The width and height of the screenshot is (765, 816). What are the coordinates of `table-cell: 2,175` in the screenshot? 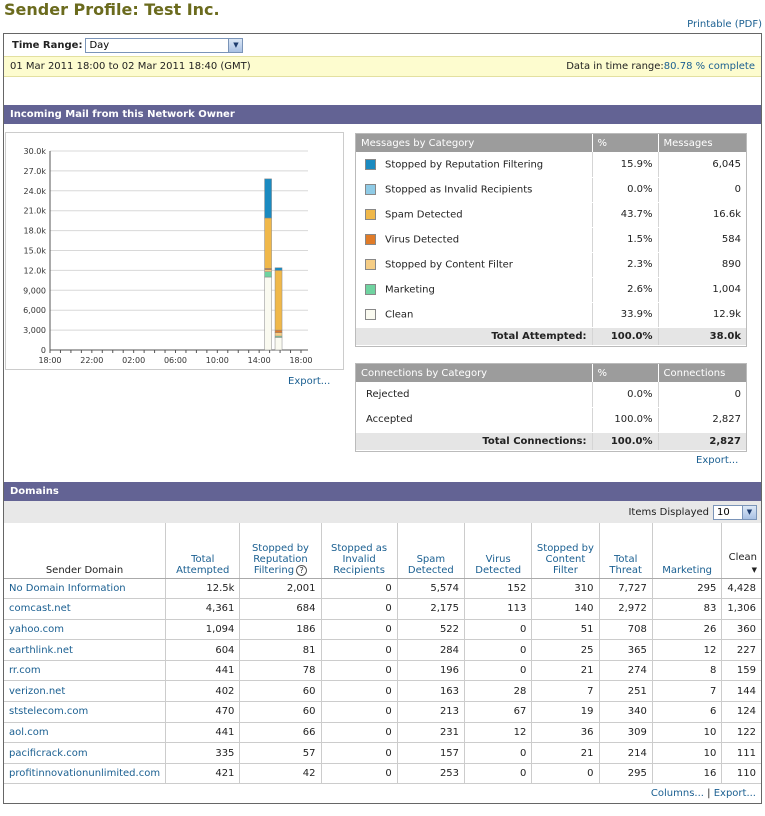 It's located at (431, 609).